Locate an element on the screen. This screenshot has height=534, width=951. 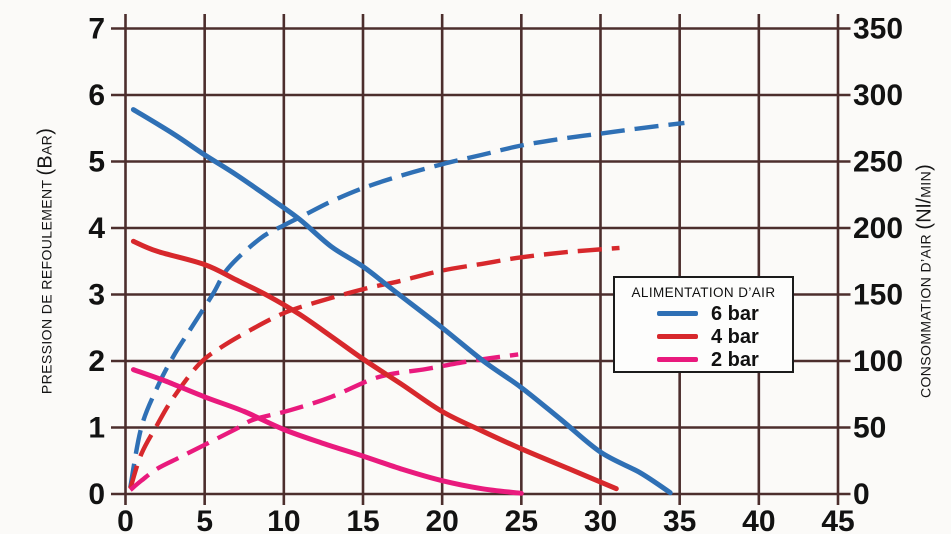
legend-line-2bar-swatch is located at coordinates (677, 359).